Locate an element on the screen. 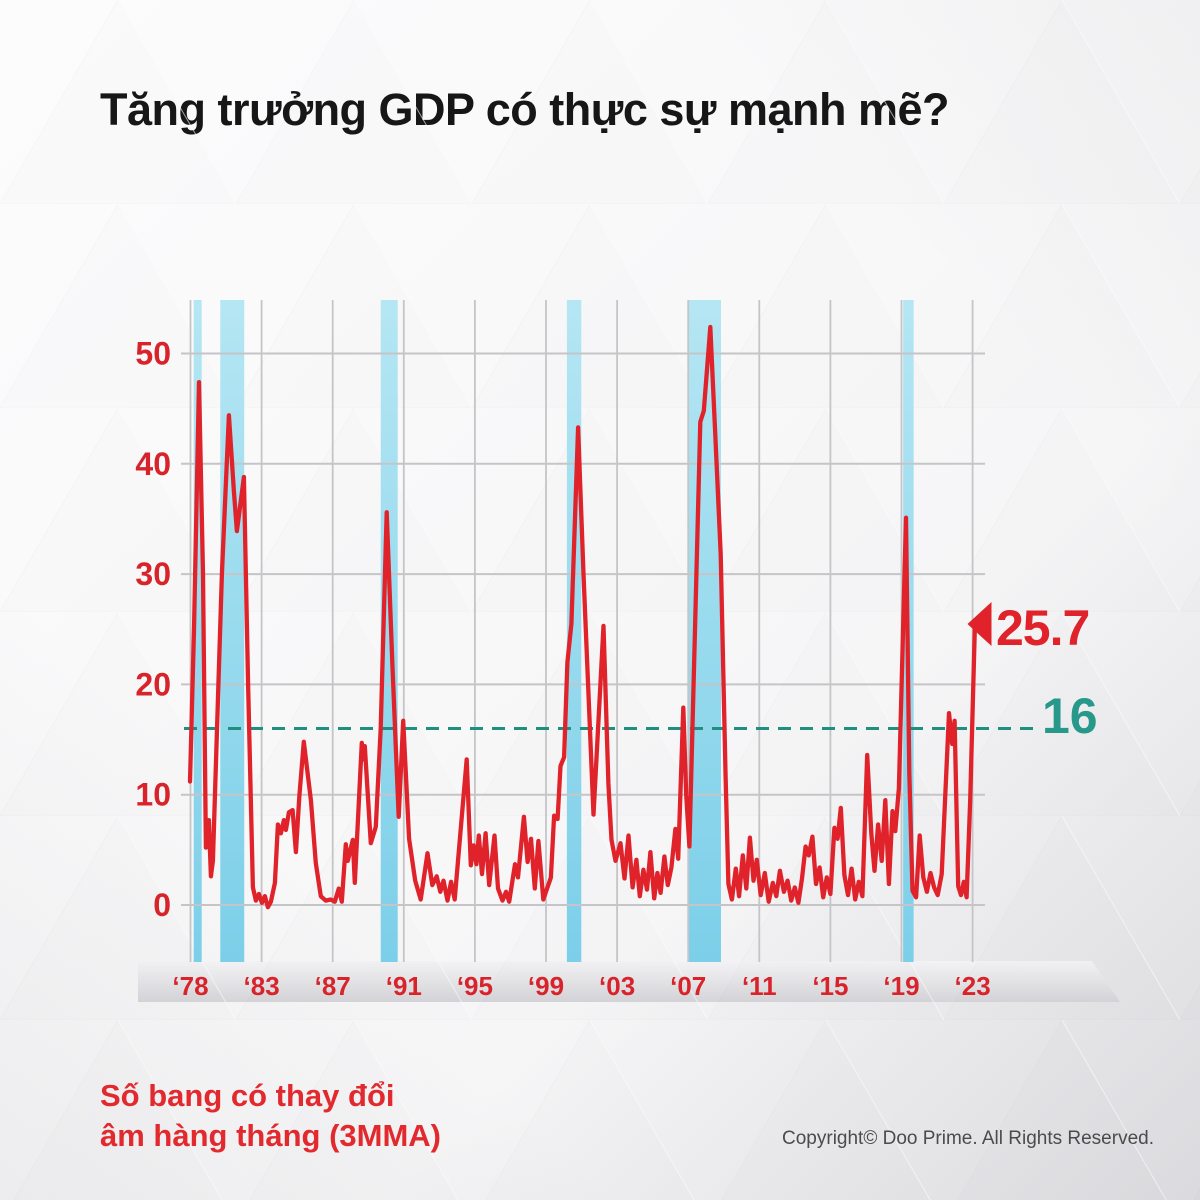 Image resolution: width=1200 pixels, height=1200 pixels. latest-point-arrow-icon is located at coordinates (979, 624).